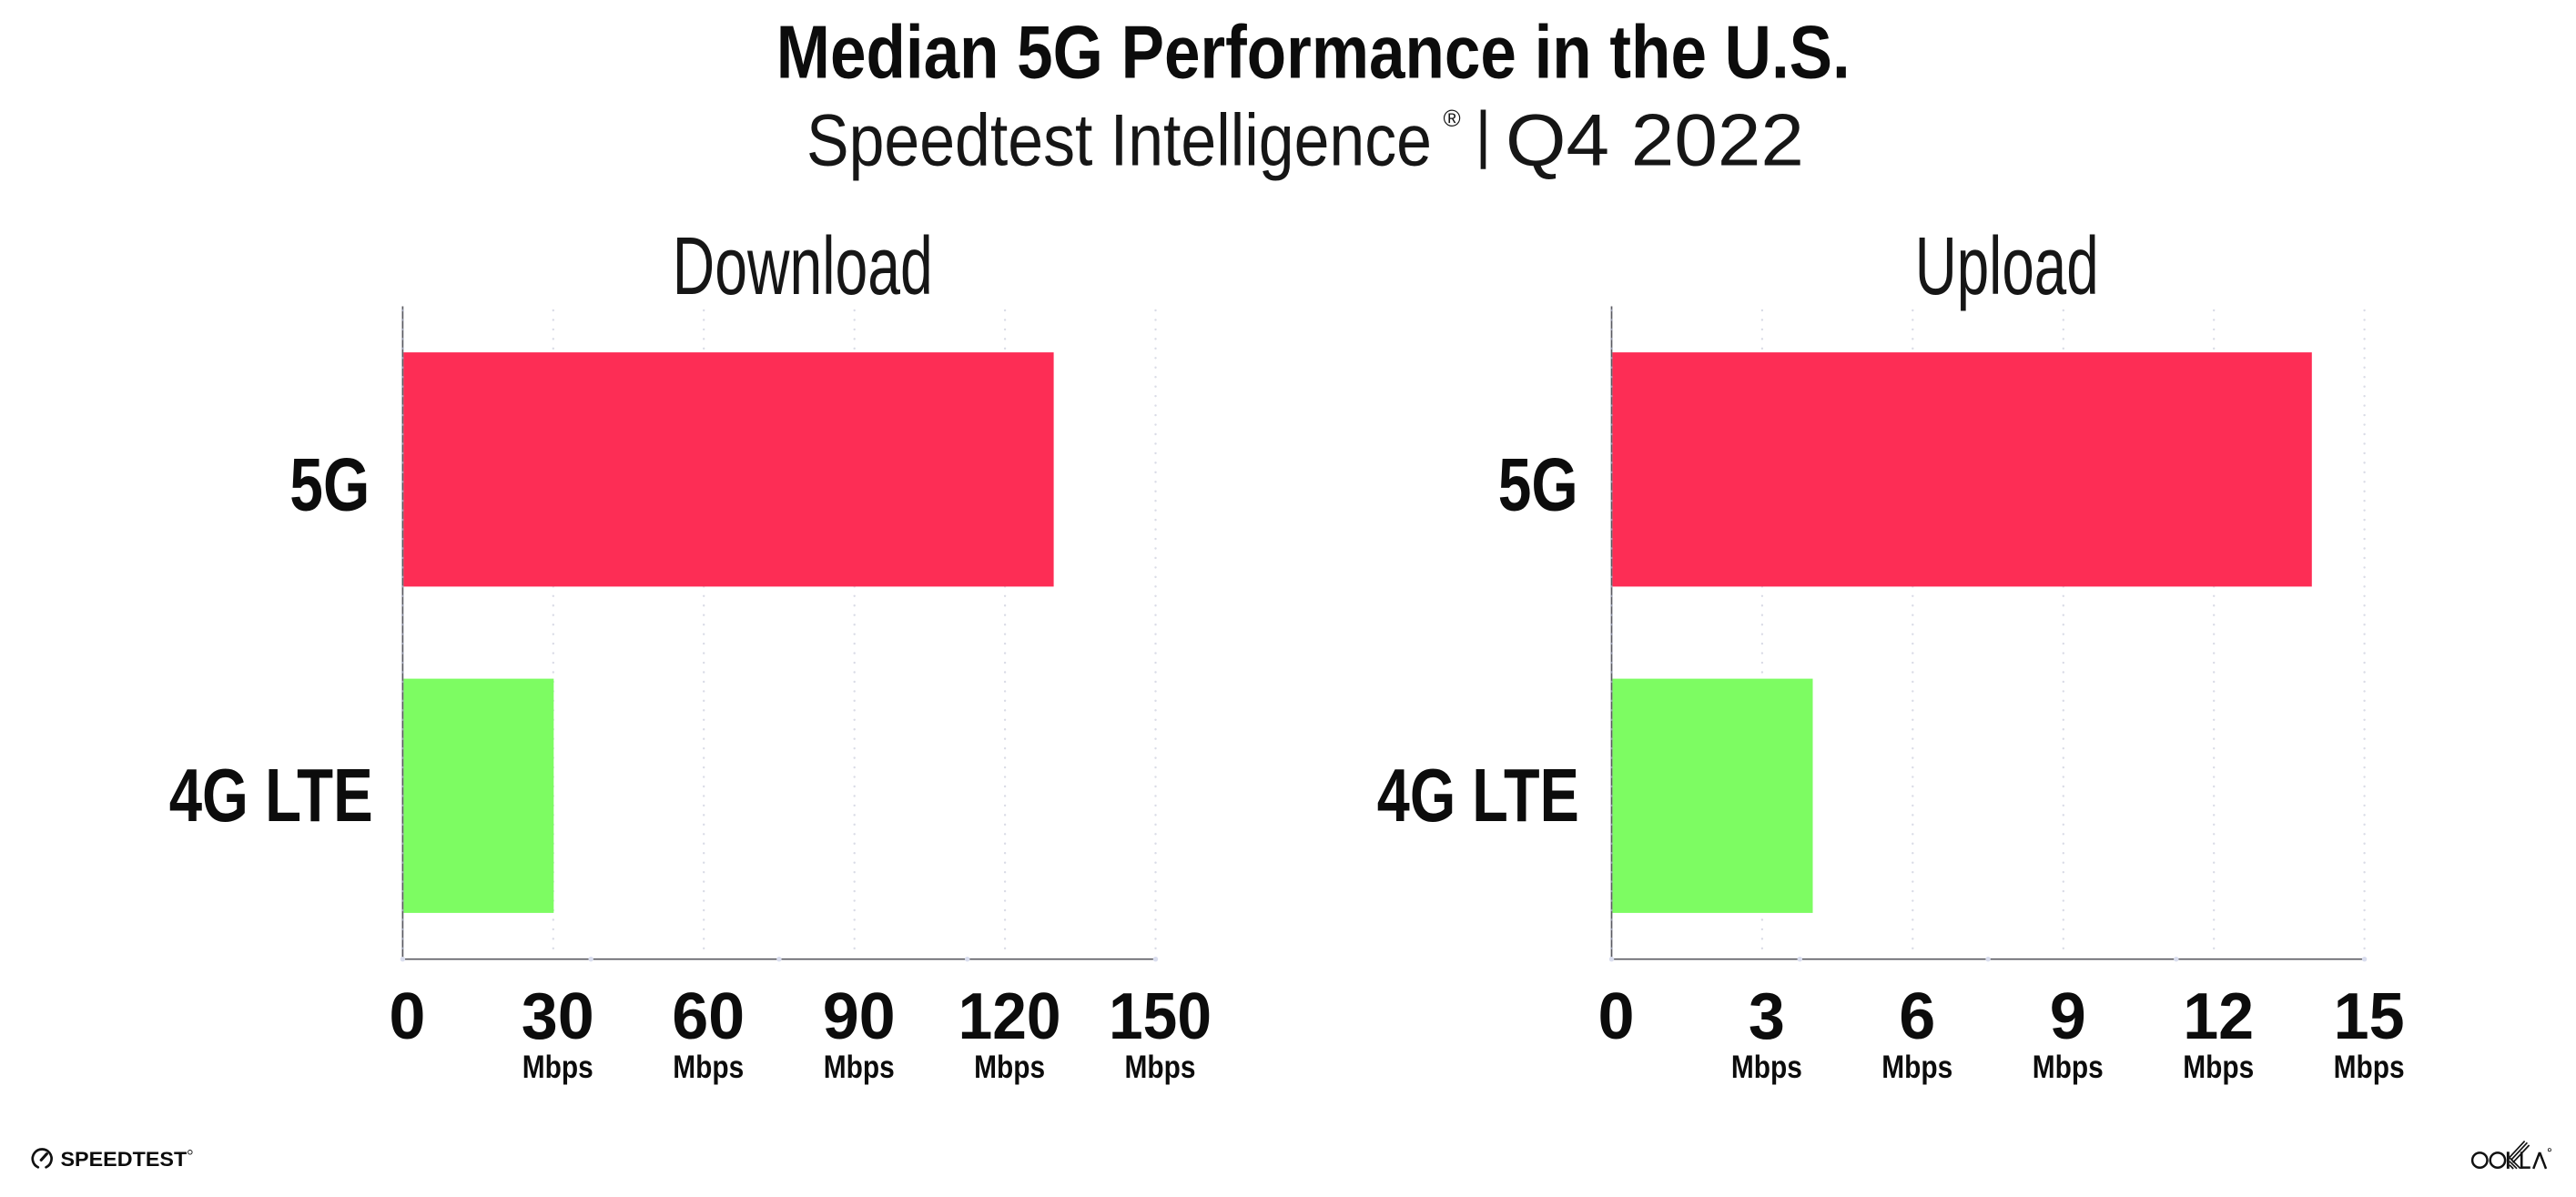 This screenshot has height=1197, width=2576. I want to click on svg-text: 90, so click(859, 1017).